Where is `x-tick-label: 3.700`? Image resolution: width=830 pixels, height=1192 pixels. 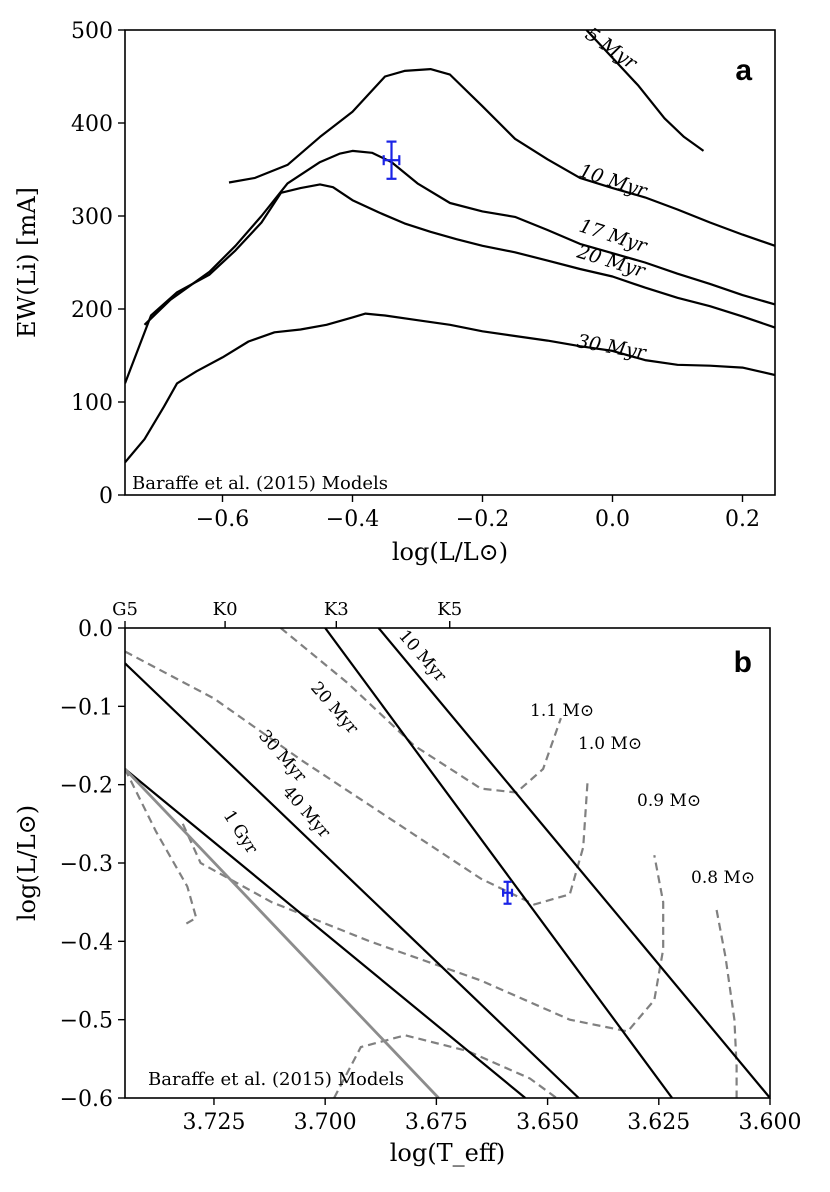
x-tick-label: 3.700 is located at coordinates (325, 1122).